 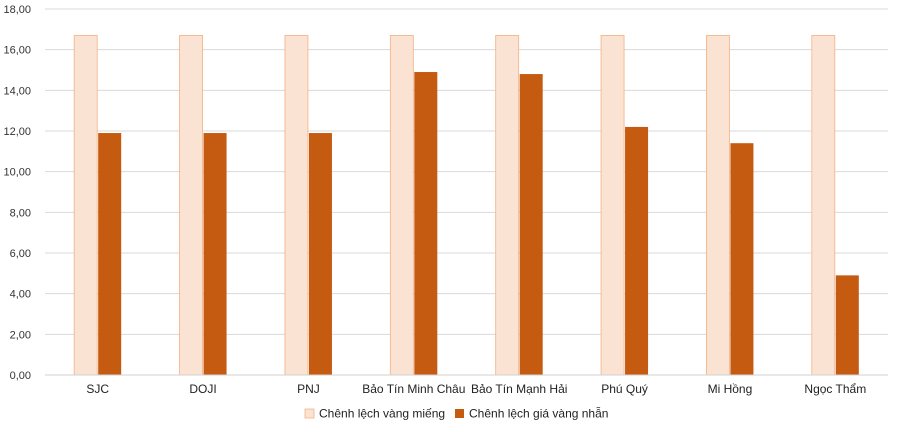 What do you see at coordinates (835, 389) in the screenshot?
I see `x-category-label: Ngọc Thẩm` at bounding box center [835, 389].